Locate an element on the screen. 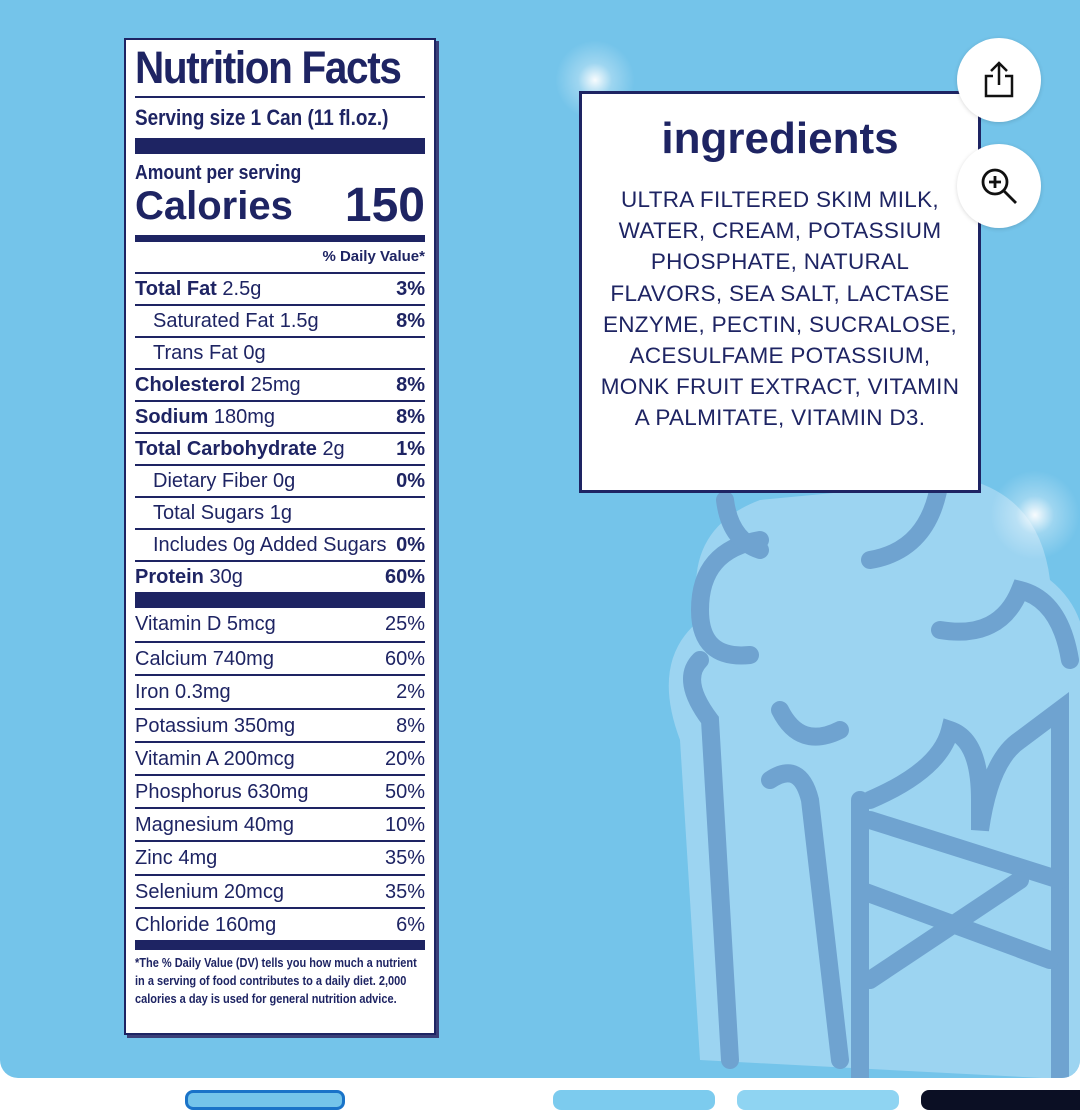 The height and width of the screenshot is (1110, 1080). daily-value-header: % Daily Value* is located at coordinates (373, 256).